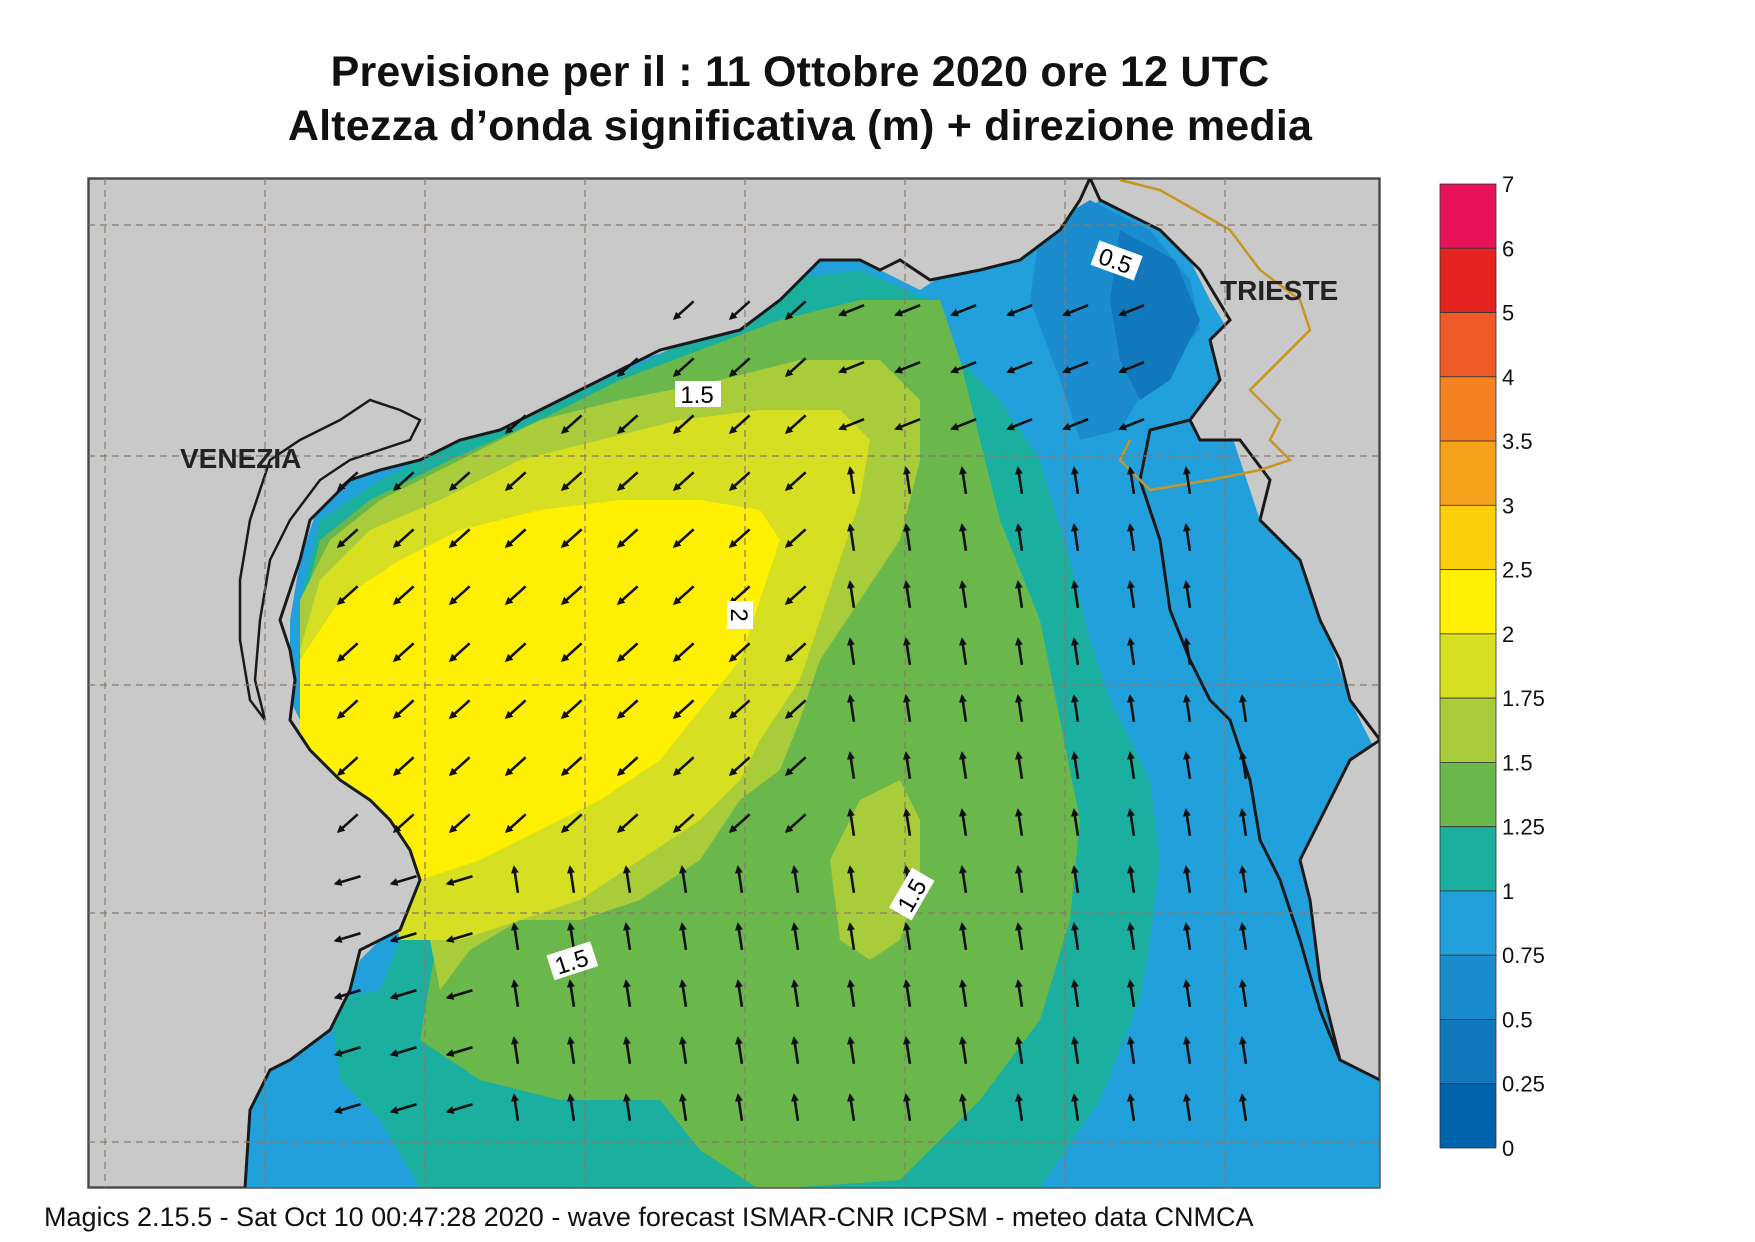 This screenshot has height=1242, width=1755. What do you see at coordinates (1523, 955) in the screenshot?
I see `color-scale-tick-label: 0.75` at bounding box center [1523, 955].